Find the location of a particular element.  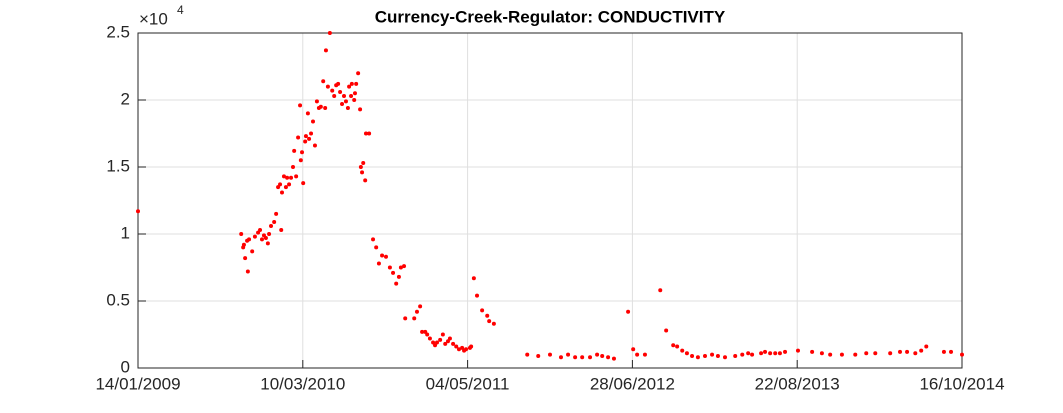

y-tick-label: 1.5 is located at coordinates (118, 165).